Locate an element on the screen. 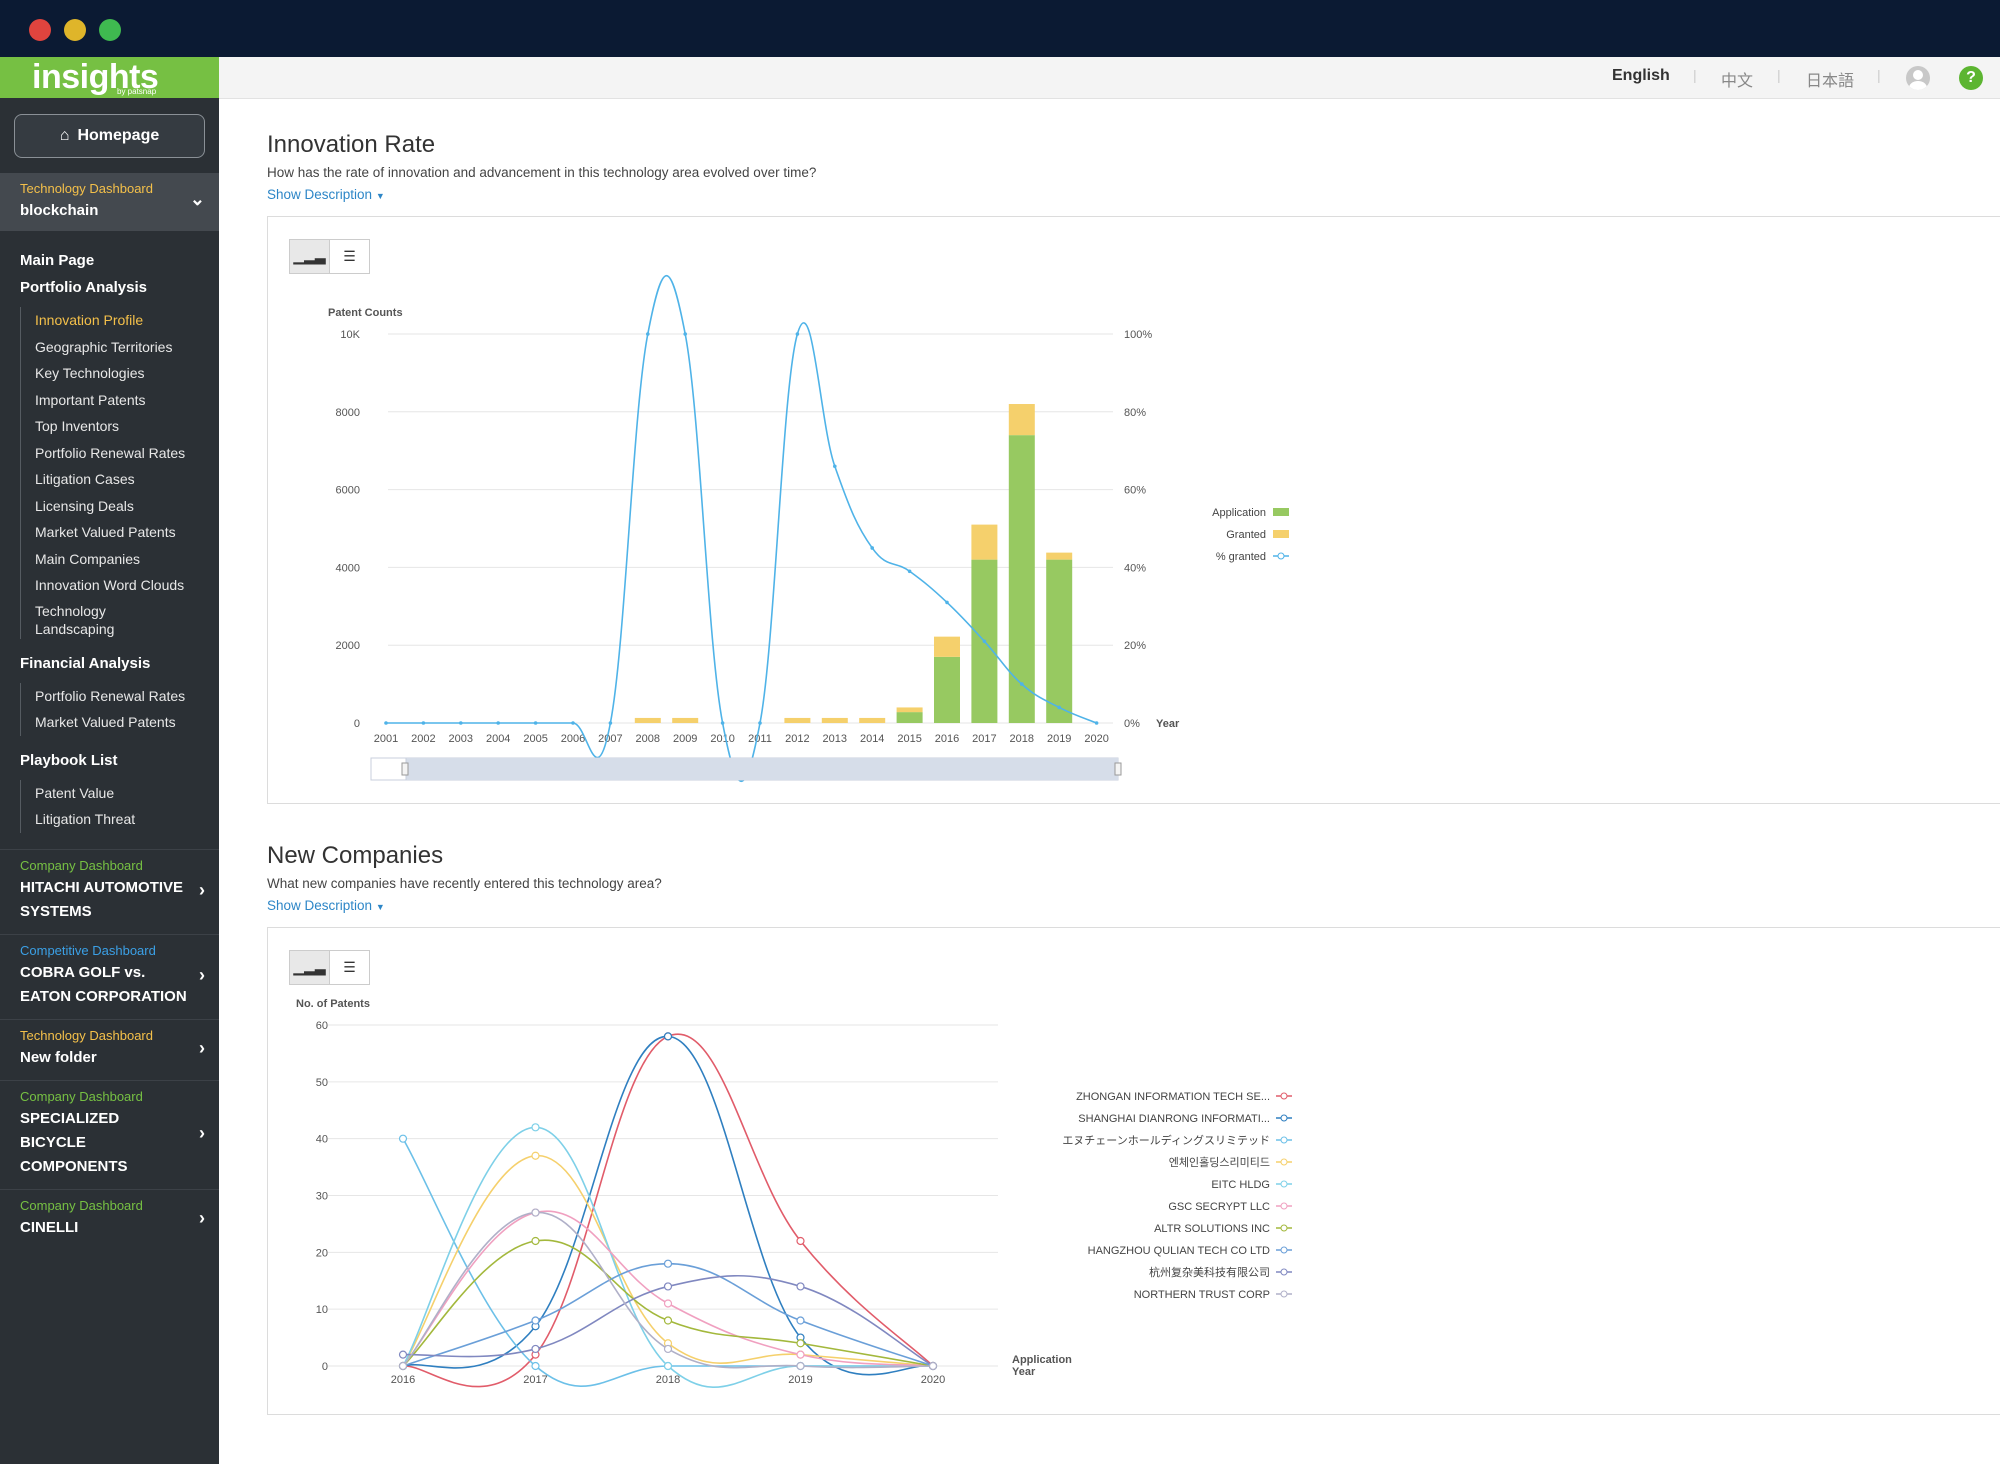  logo: insights by patsnap is located at coordinates (109, 77).